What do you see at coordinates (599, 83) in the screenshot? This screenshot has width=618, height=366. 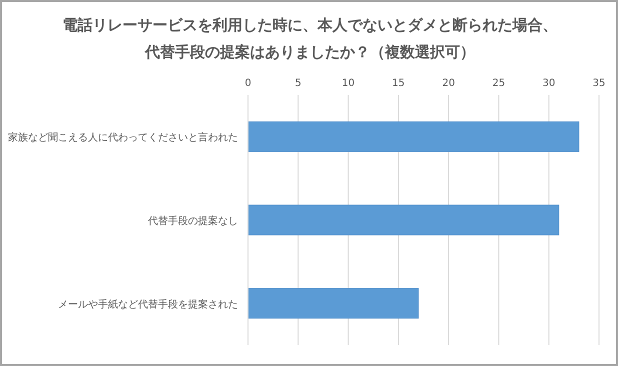 I see `x-tick-label: 35` at bounding box center [599, 83].